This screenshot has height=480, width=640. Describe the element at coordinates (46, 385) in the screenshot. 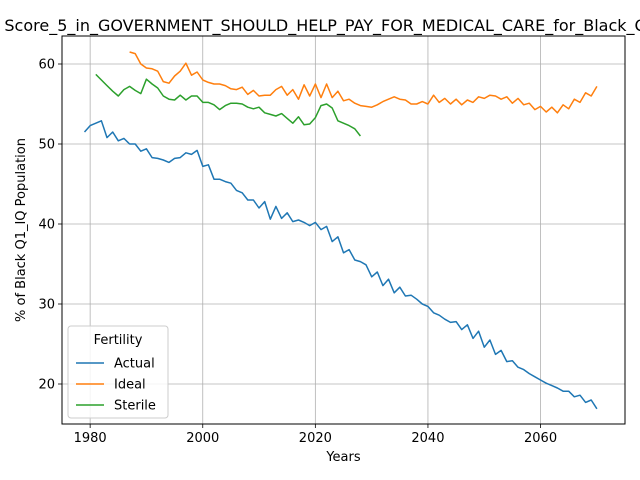

I see `y-tick-label: 20` at that location.